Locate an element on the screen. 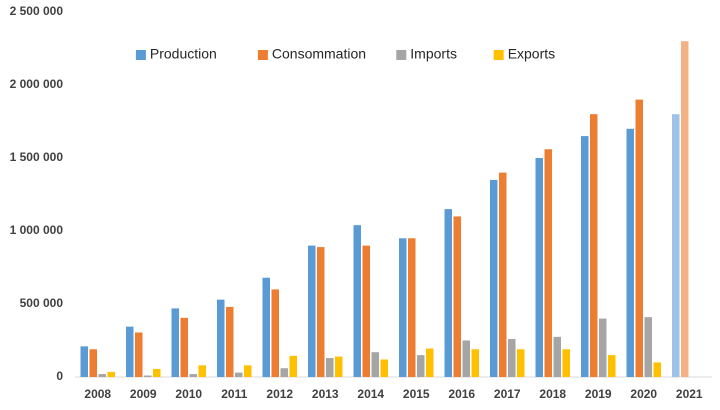  y-tick-label: 2 000 000 is located at coordinates (37, 84).